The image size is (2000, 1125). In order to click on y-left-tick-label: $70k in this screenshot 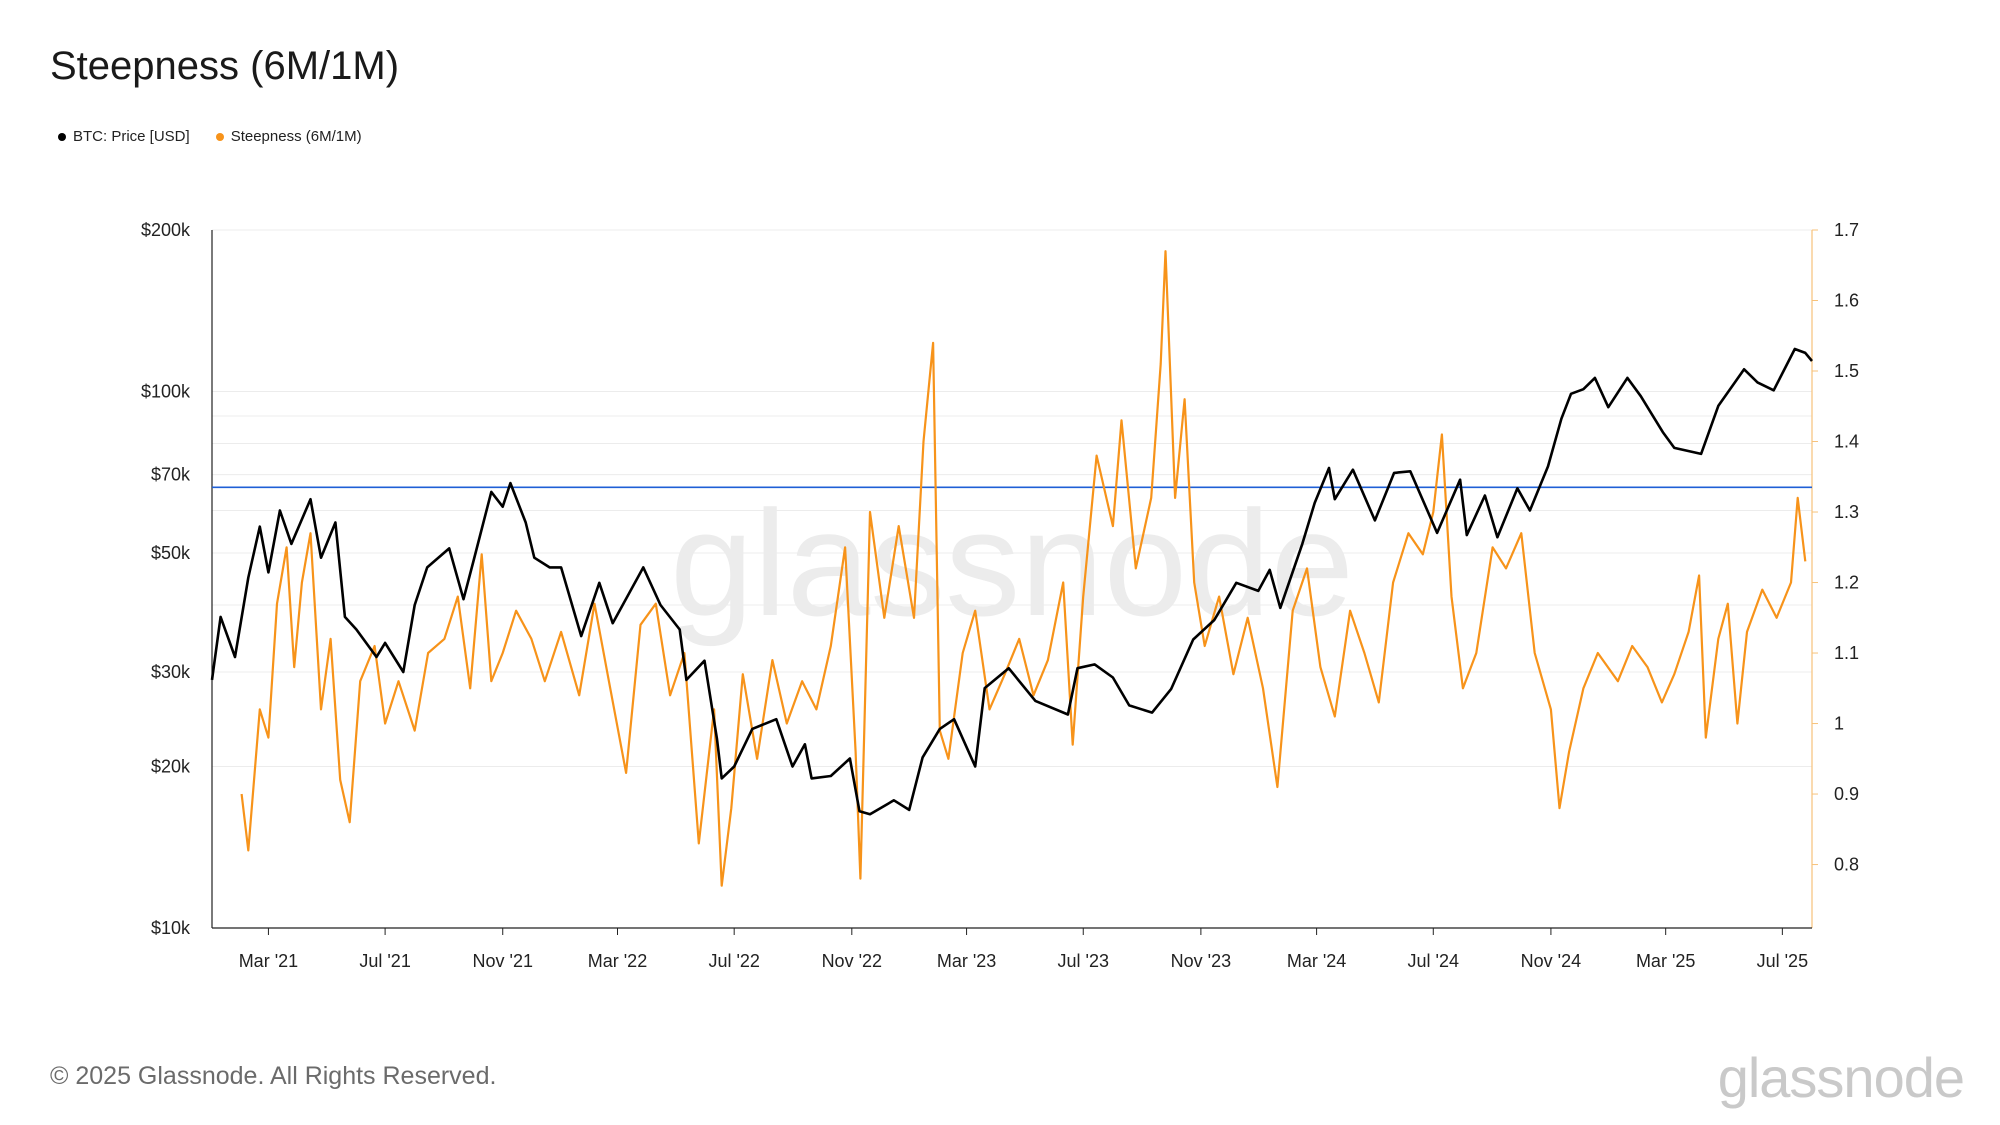, I will do `click(171, 475)`.